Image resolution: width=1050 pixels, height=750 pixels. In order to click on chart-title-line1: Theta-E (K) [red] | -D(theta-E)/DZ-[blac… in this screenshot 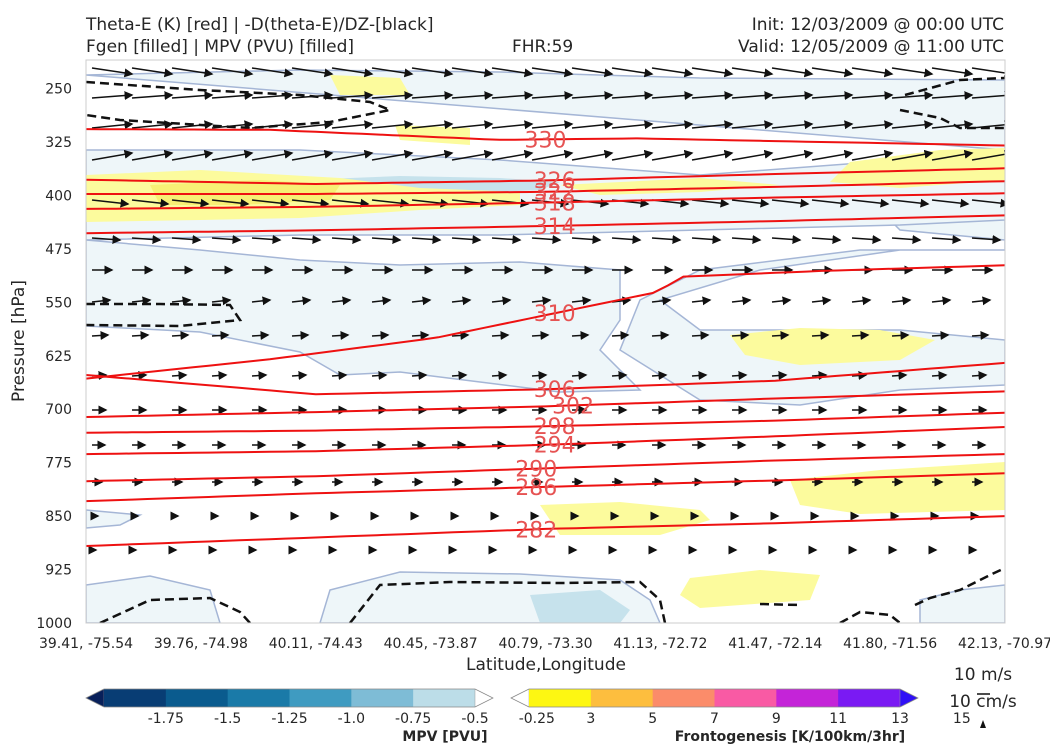, I will do `click(260, 25)`.